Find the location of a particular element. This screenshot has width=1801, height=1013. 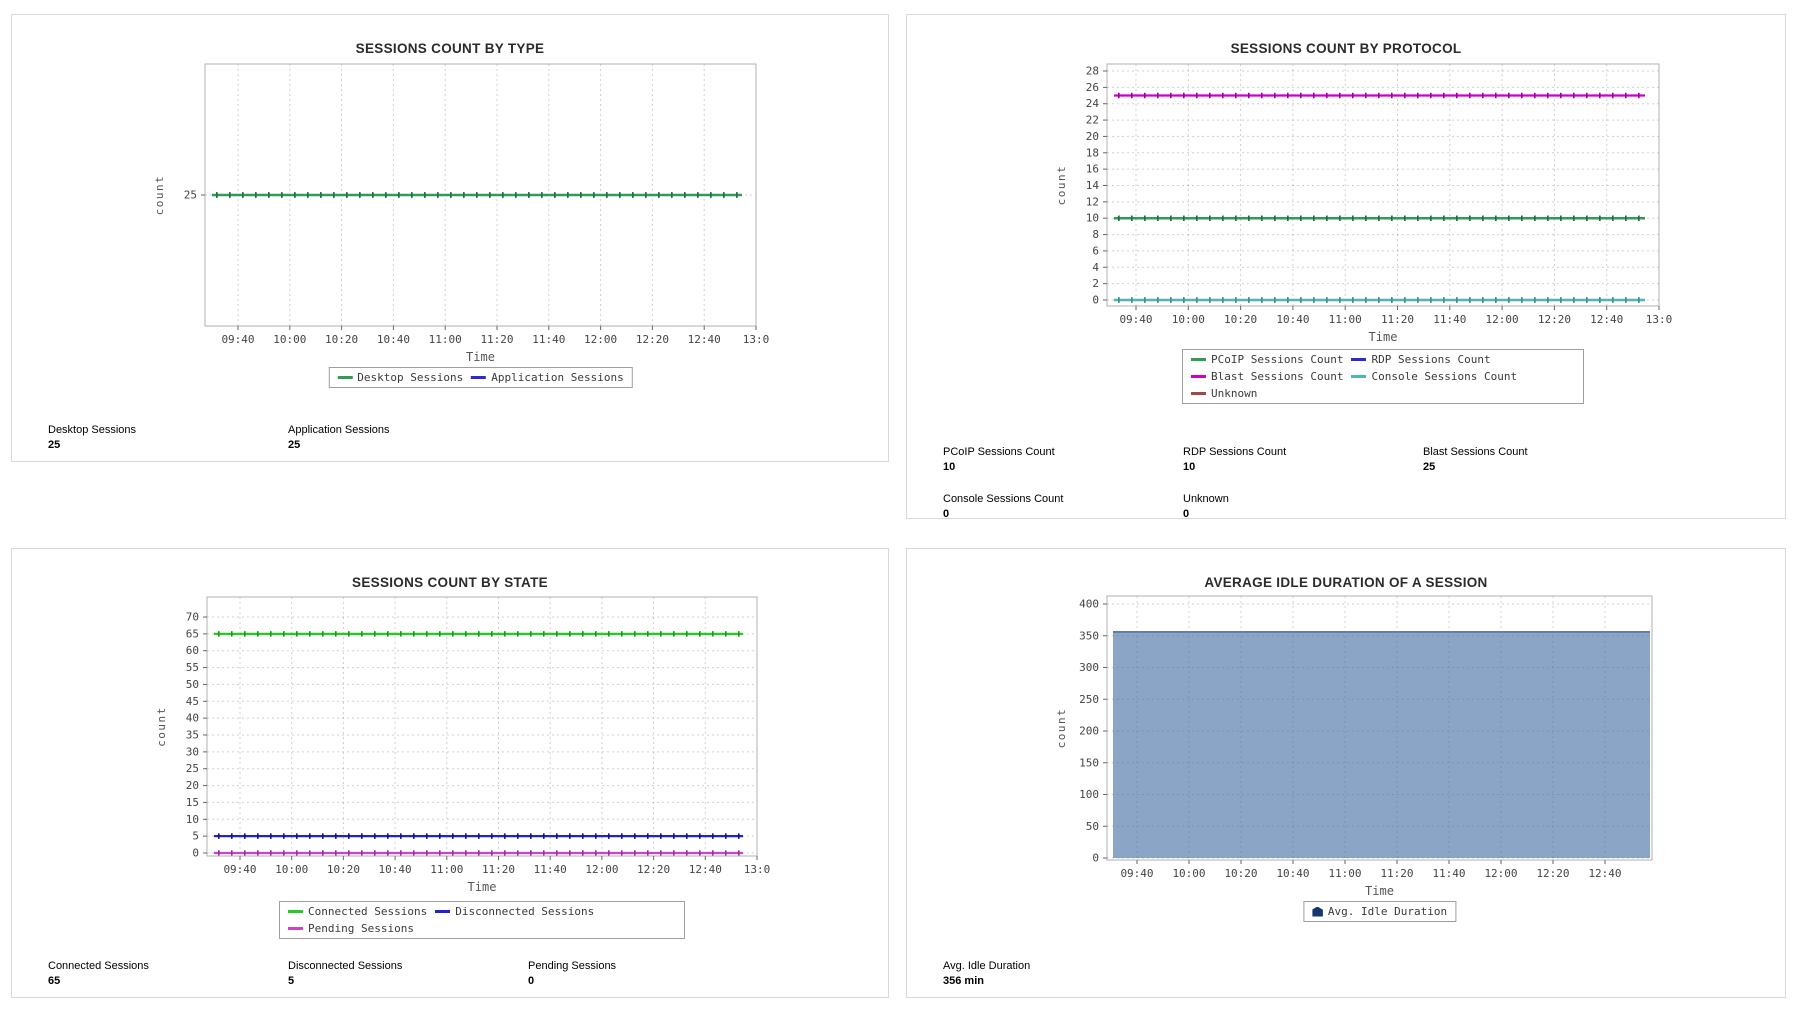

summary-stat-value: 0 is located at coordinates (1186, 514).